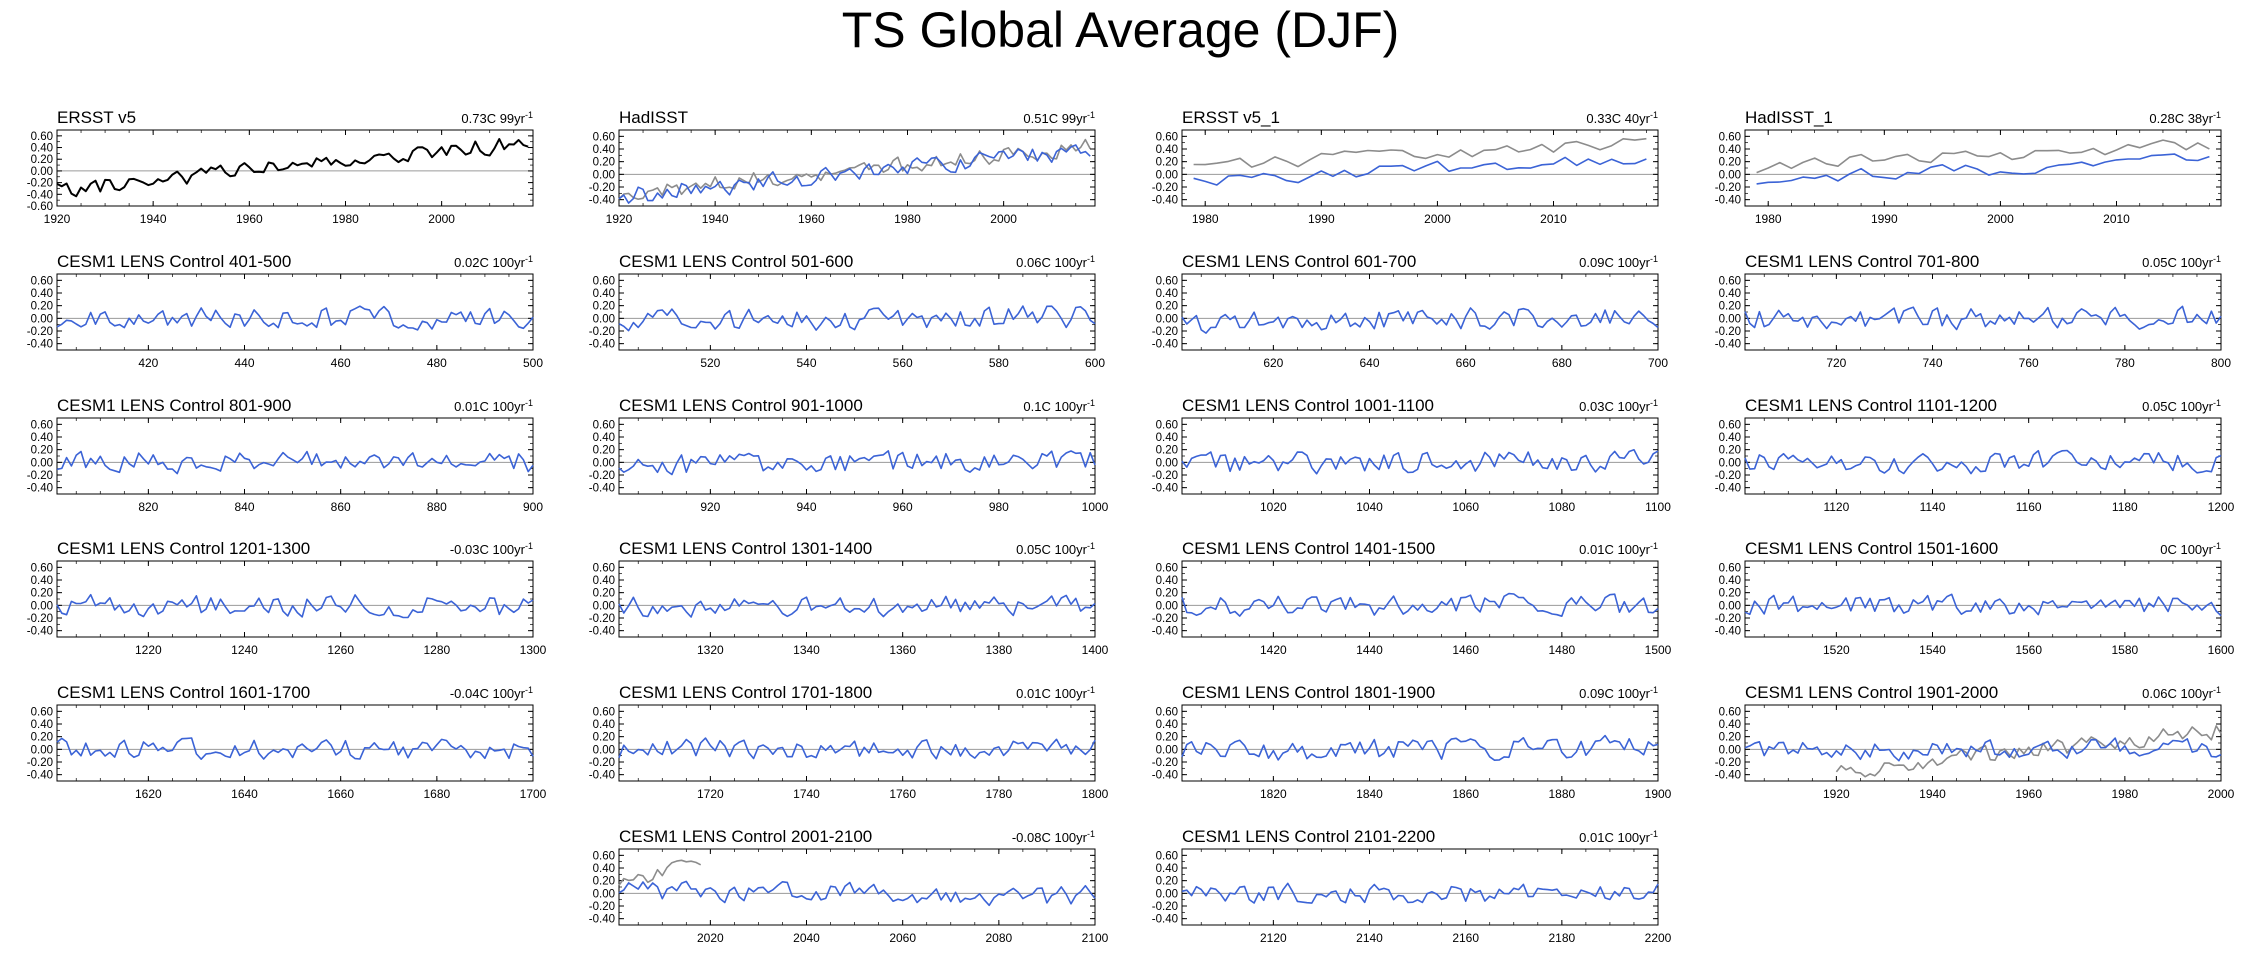 This screenshot has width=2241, height=964. Describe the element at coordinates (1053, 837) in the screenshot. I see `trend-label: -0.08C 100yr-1` at that location.